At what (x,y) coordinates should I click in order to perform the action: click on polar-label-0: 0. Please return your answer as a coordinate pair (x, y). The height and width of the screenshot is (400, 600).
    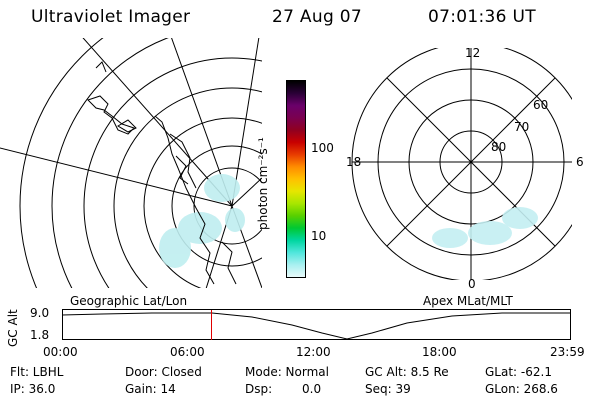
    Looking at the image, I should click on (472, 284).